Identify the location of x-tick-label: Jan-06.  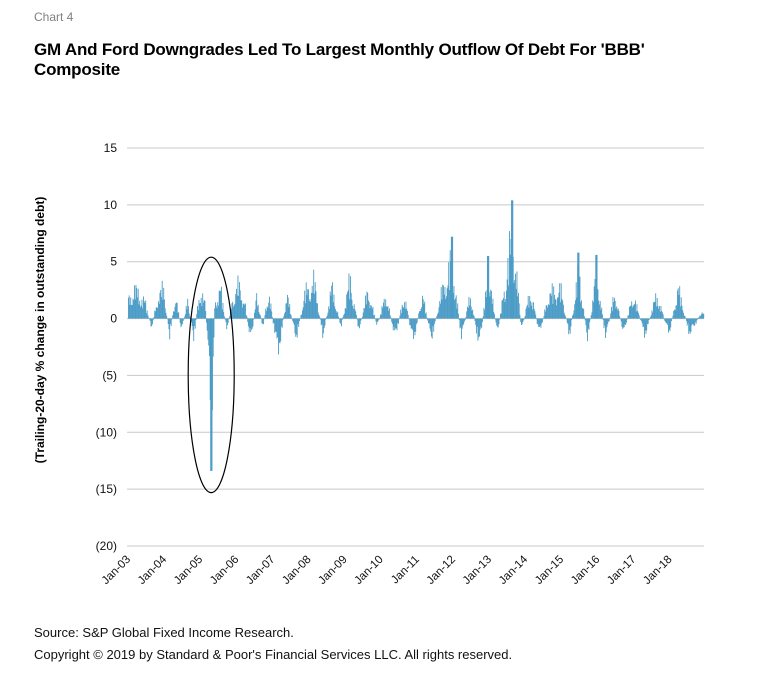
(224, 570).